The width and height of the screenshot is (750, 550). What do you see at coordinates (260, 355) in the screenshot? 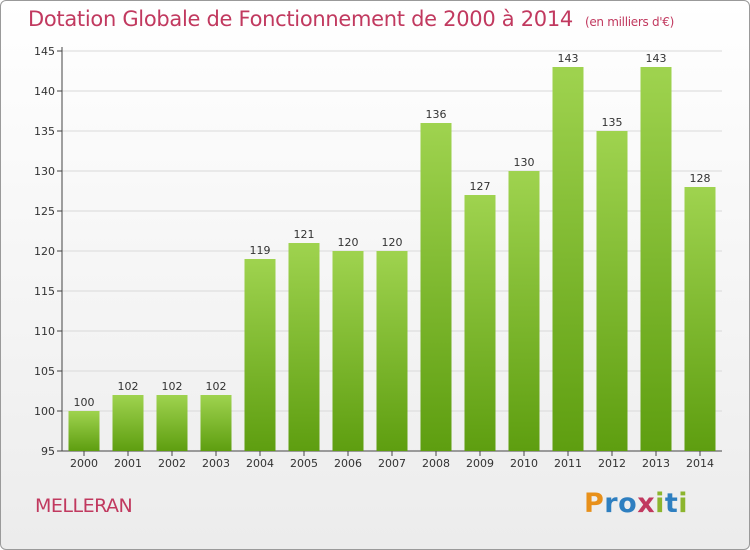
I see `bar-2004` at bounding box center [260, 355].